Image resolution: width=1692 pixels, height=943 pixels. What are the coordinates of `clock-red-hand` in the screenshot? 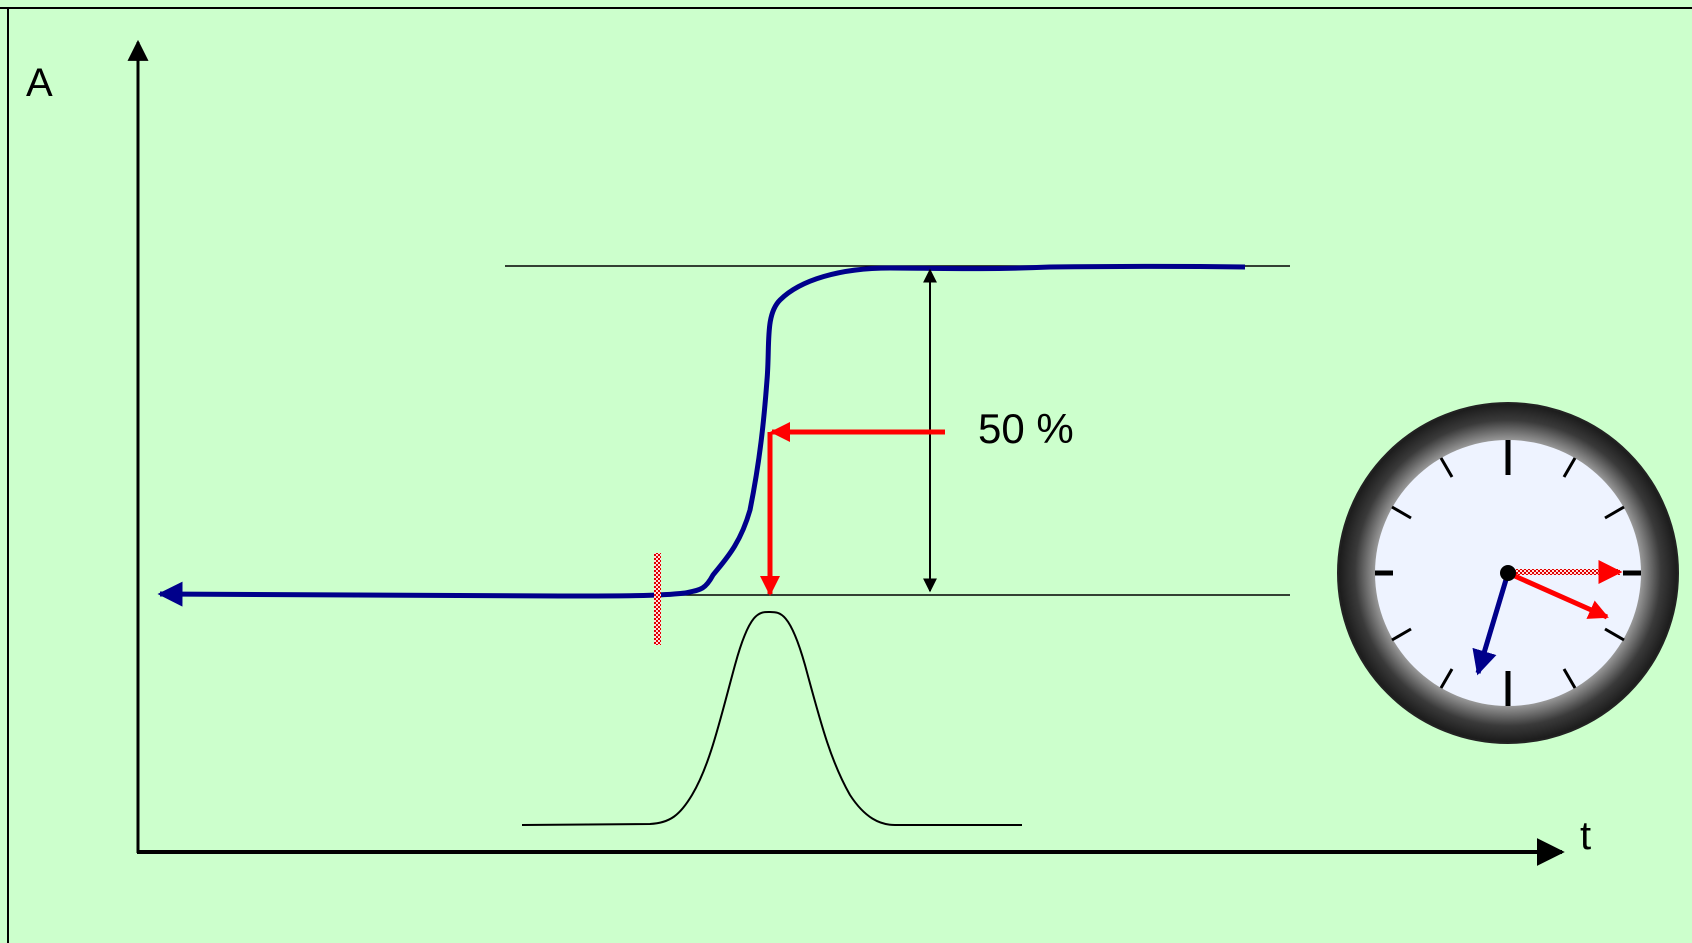 It's located at (1557, 595).